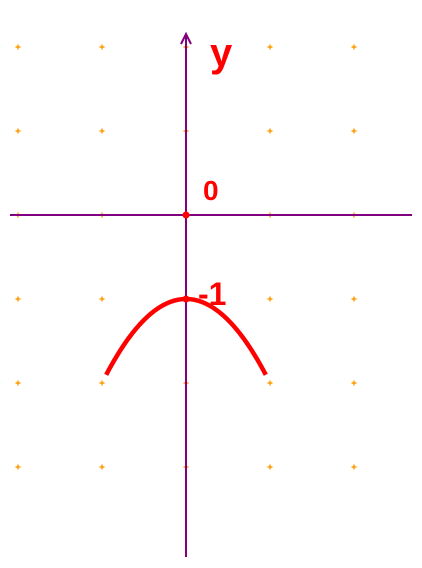  What do you see at coordinates (186, 38) in the screenshot?
I see `y-axis-arrow-icon` at bounding box center [186, 38].